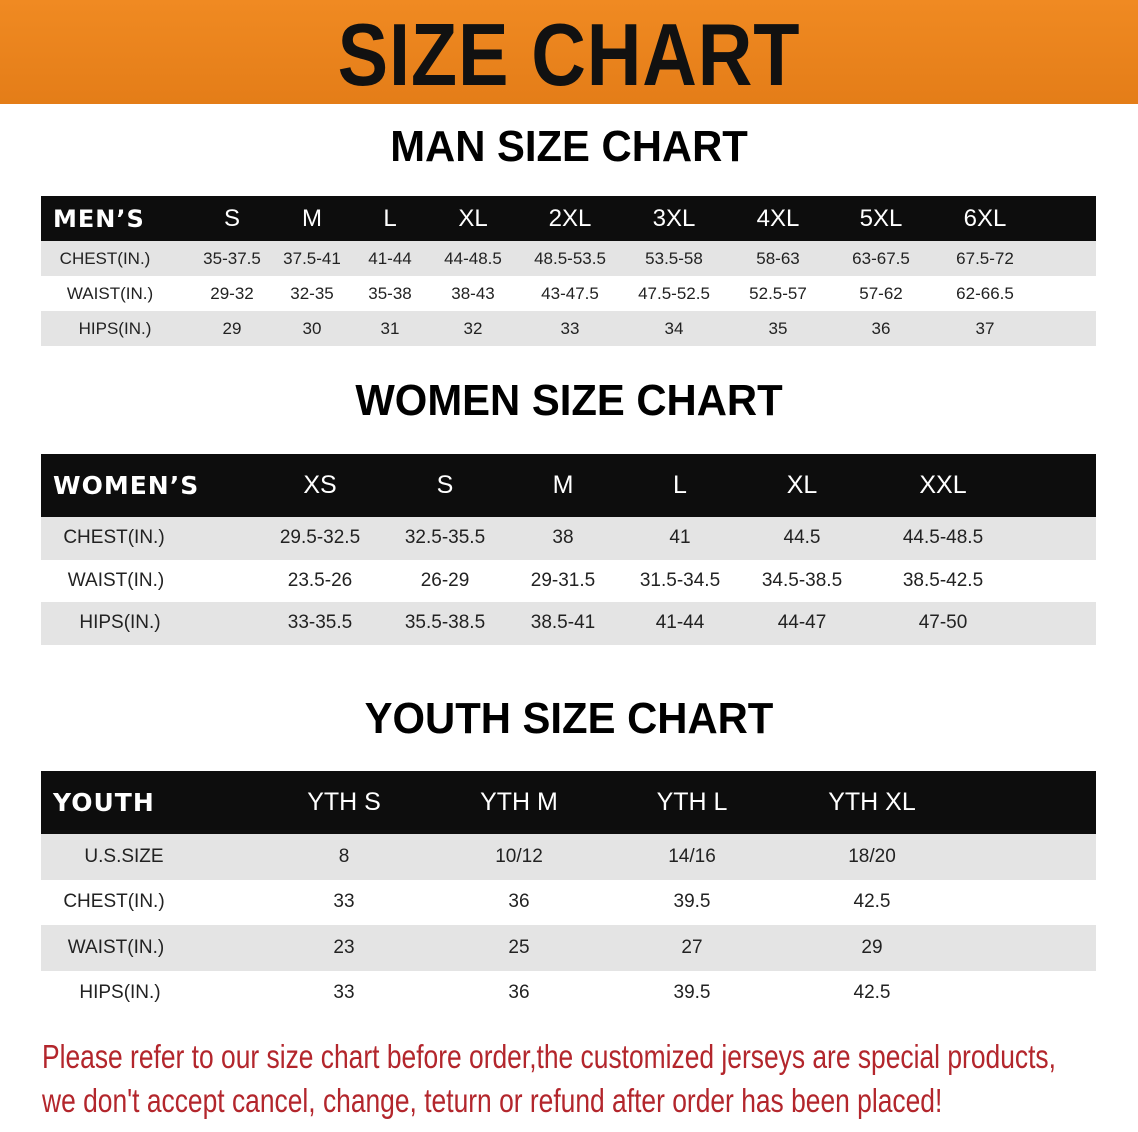 This screenshot has width=1138, height=1132. What do you see at coordinates (568, 857) in the screenshot?
I see `table-row: U.S.SIZE 8 10/12 14/16 18/20` at bounding box center [568, 857].